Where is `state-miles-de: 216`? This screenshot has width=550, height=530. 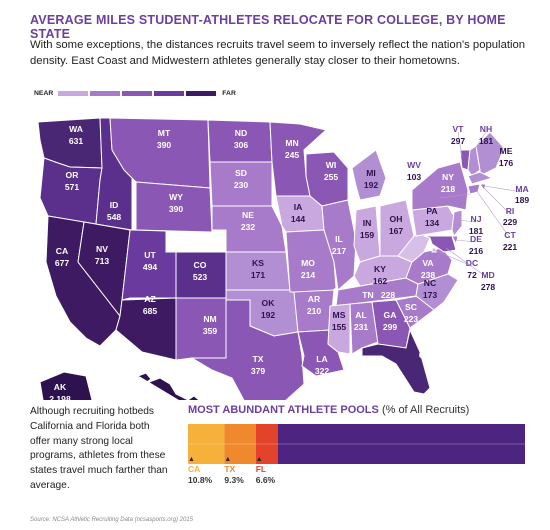 state-miles-de: 216 is located at coordinates (476, 251).